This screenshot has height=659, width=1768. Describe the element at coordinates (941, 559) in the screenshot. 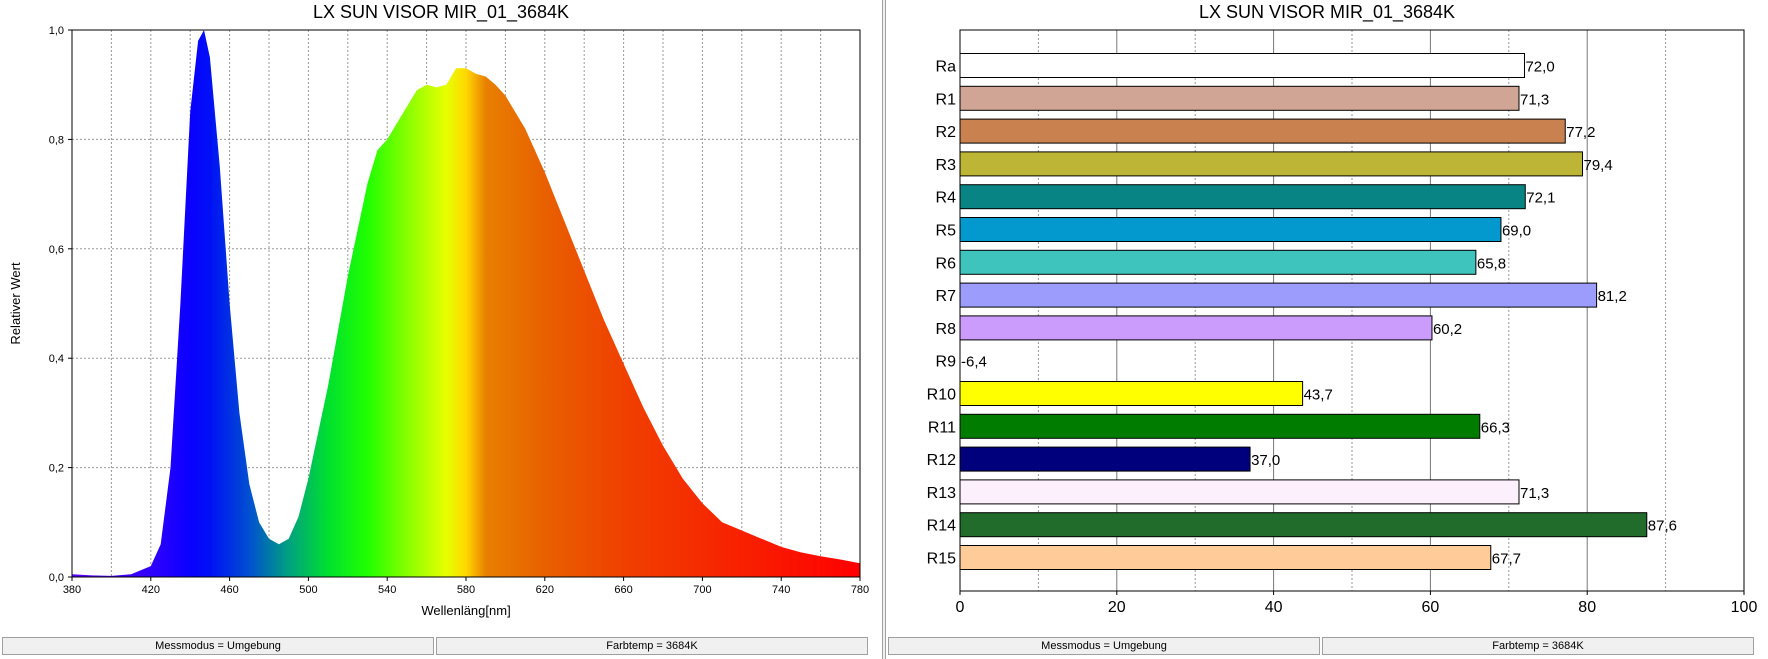

I see `category-label: R15` at that location.